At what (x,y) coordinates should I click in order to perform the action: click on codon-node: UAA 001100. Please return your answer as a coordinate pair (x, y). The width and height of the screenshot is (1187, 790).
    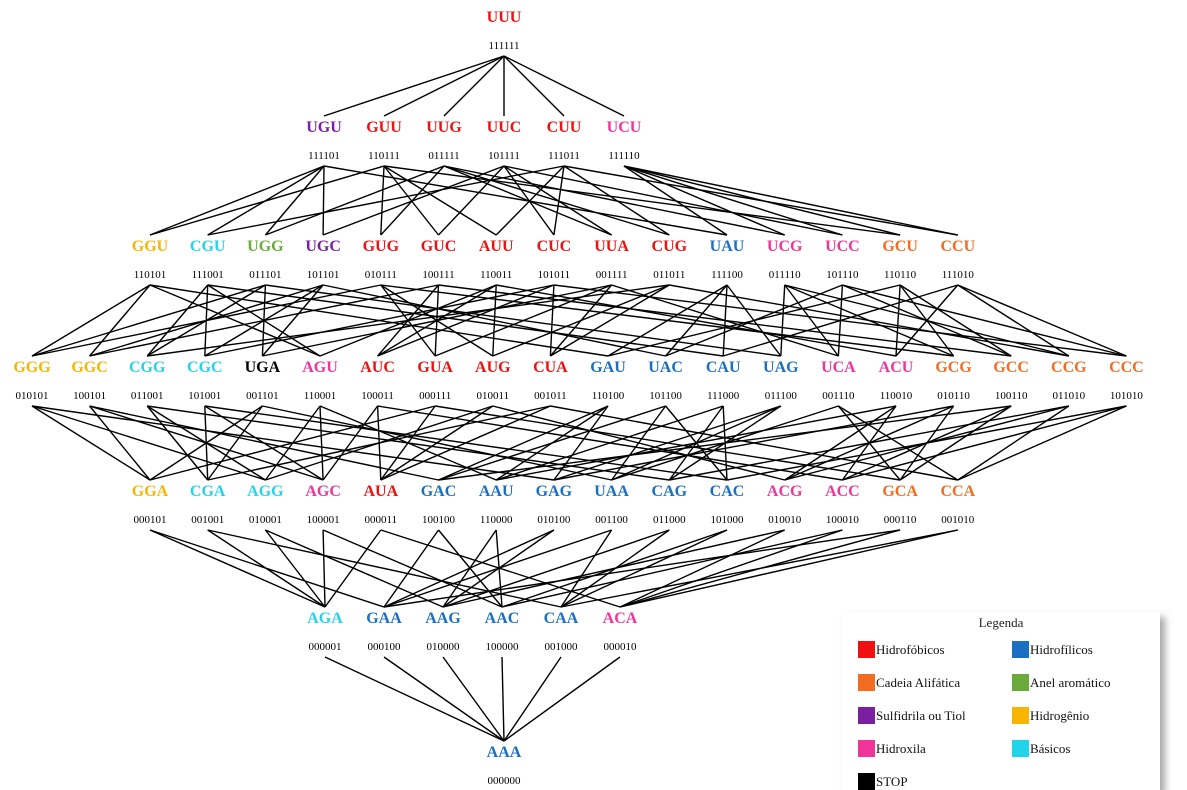
    Looking at the image, I should click on (611, 504).